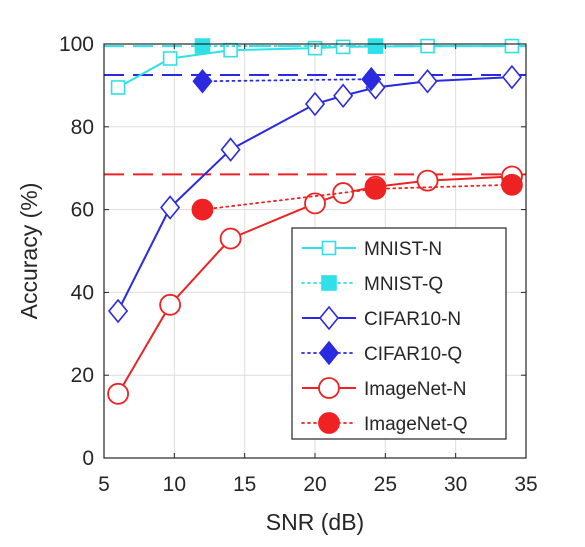  What do you see at coordinates (357, 197) in the screenshot?
I see `series-imagenet-q` at bounding box center [357, 197].